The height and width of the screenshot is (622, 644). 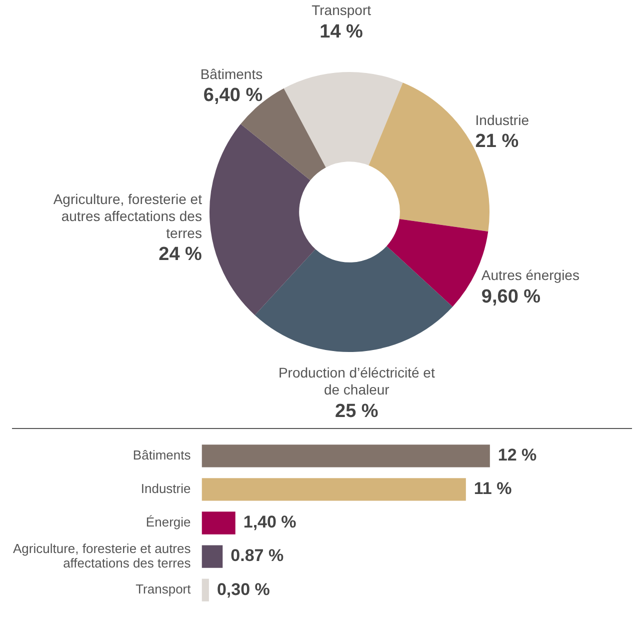 I want to click on data-label: 6,40 %, so click(x=233, y=95).